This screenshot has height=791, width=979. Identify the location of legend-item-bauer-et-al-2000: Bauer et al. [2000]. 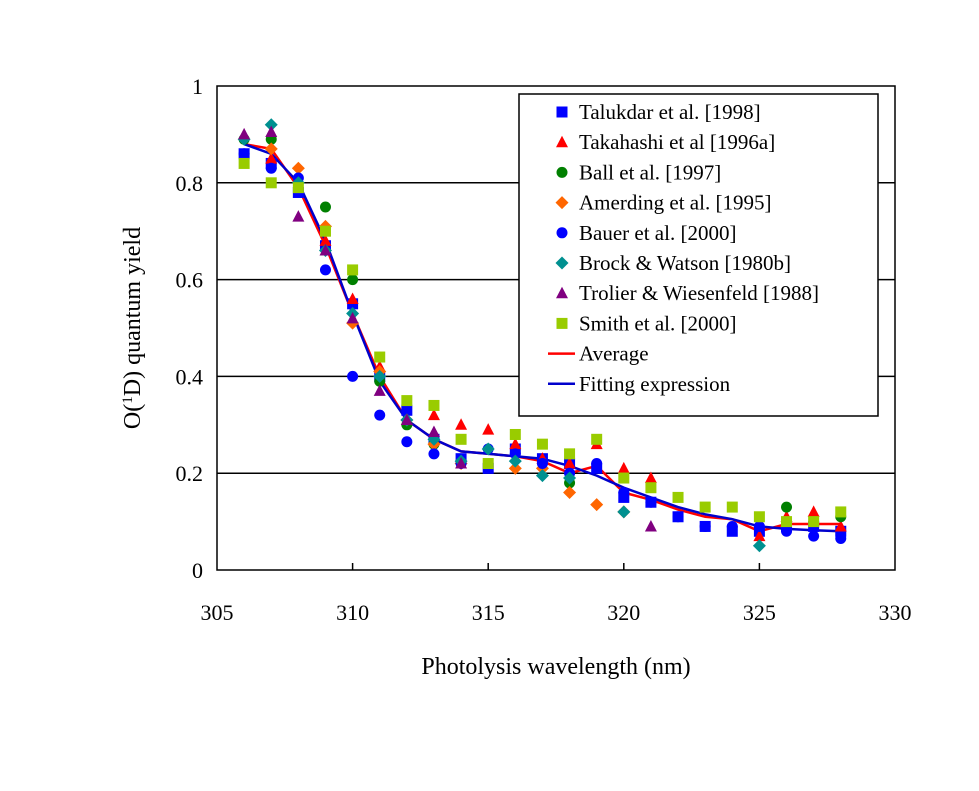
(646, 233).